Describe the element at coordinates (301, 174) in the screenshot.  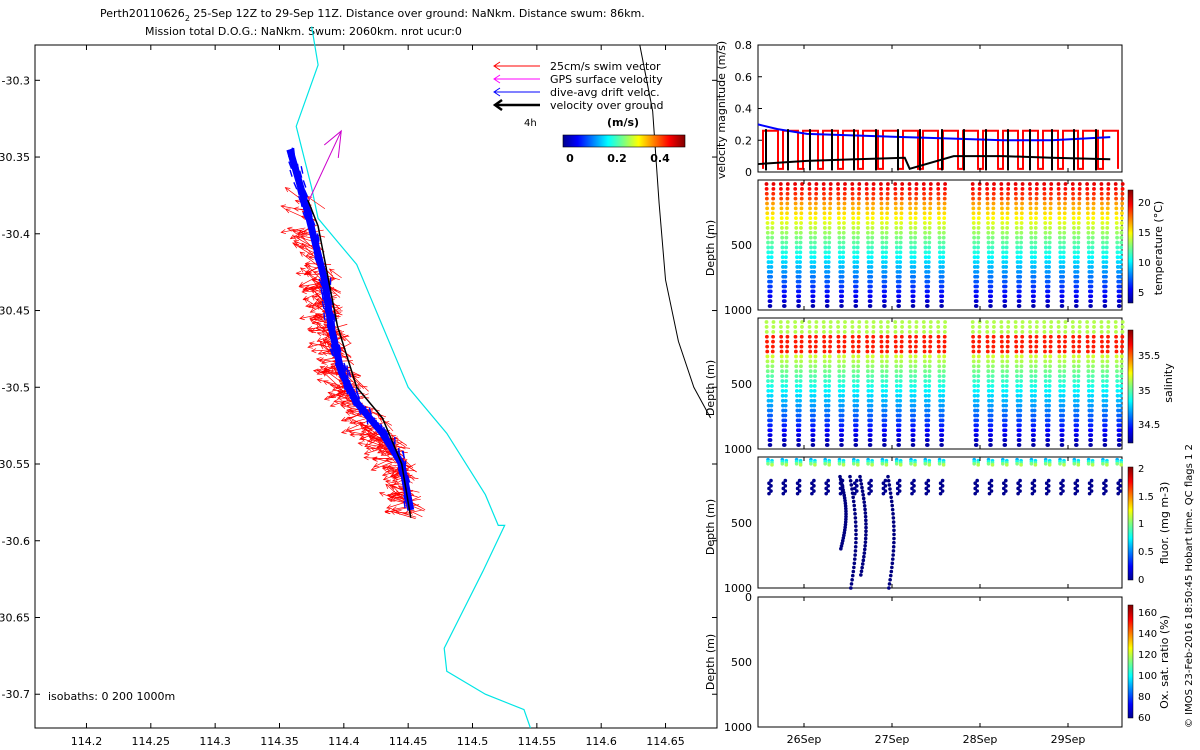
I see `drift-arrow` at that location.